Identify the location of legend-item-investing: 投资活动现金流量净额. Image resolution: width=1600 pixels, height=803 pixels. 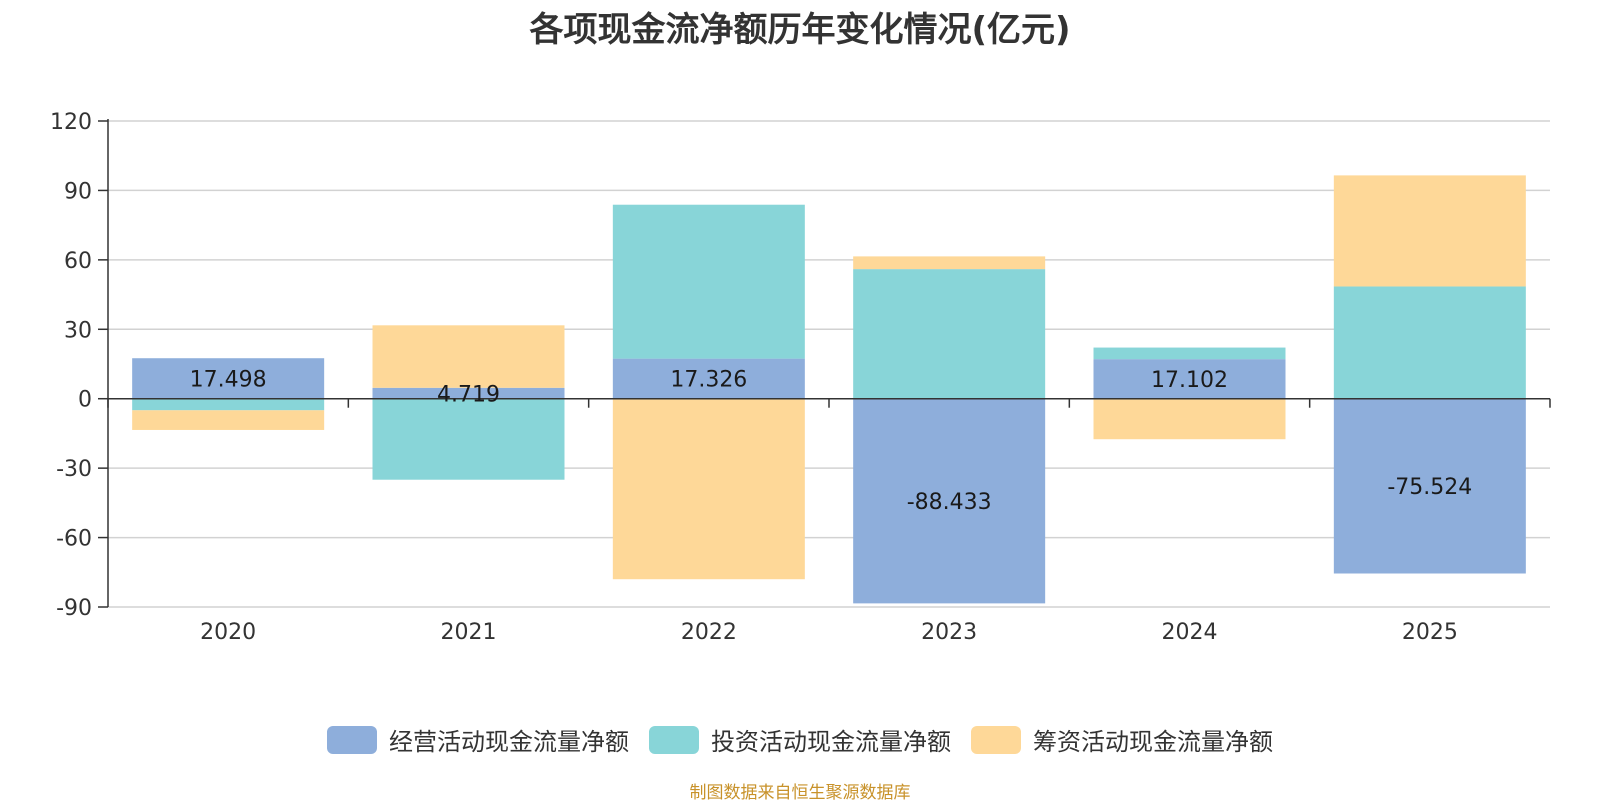
(800, 739).